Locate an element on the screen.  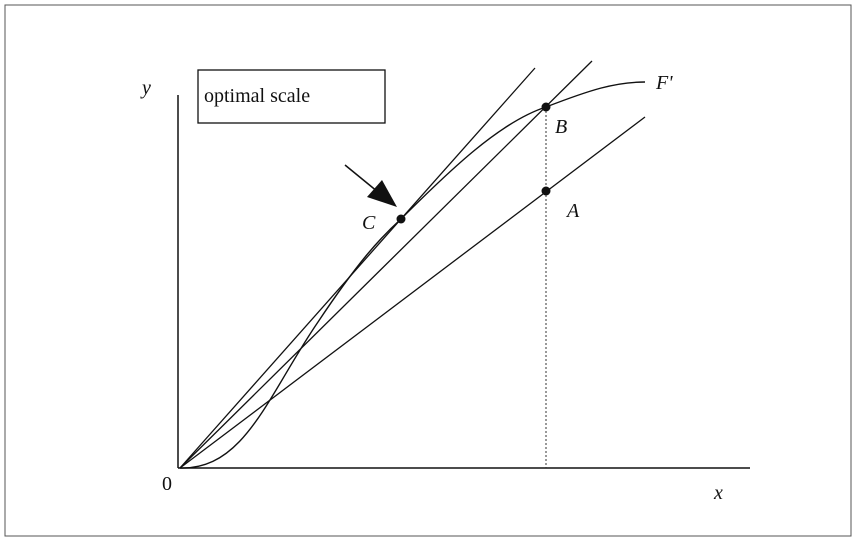
b-label: B is located at coordinates (561, 127).